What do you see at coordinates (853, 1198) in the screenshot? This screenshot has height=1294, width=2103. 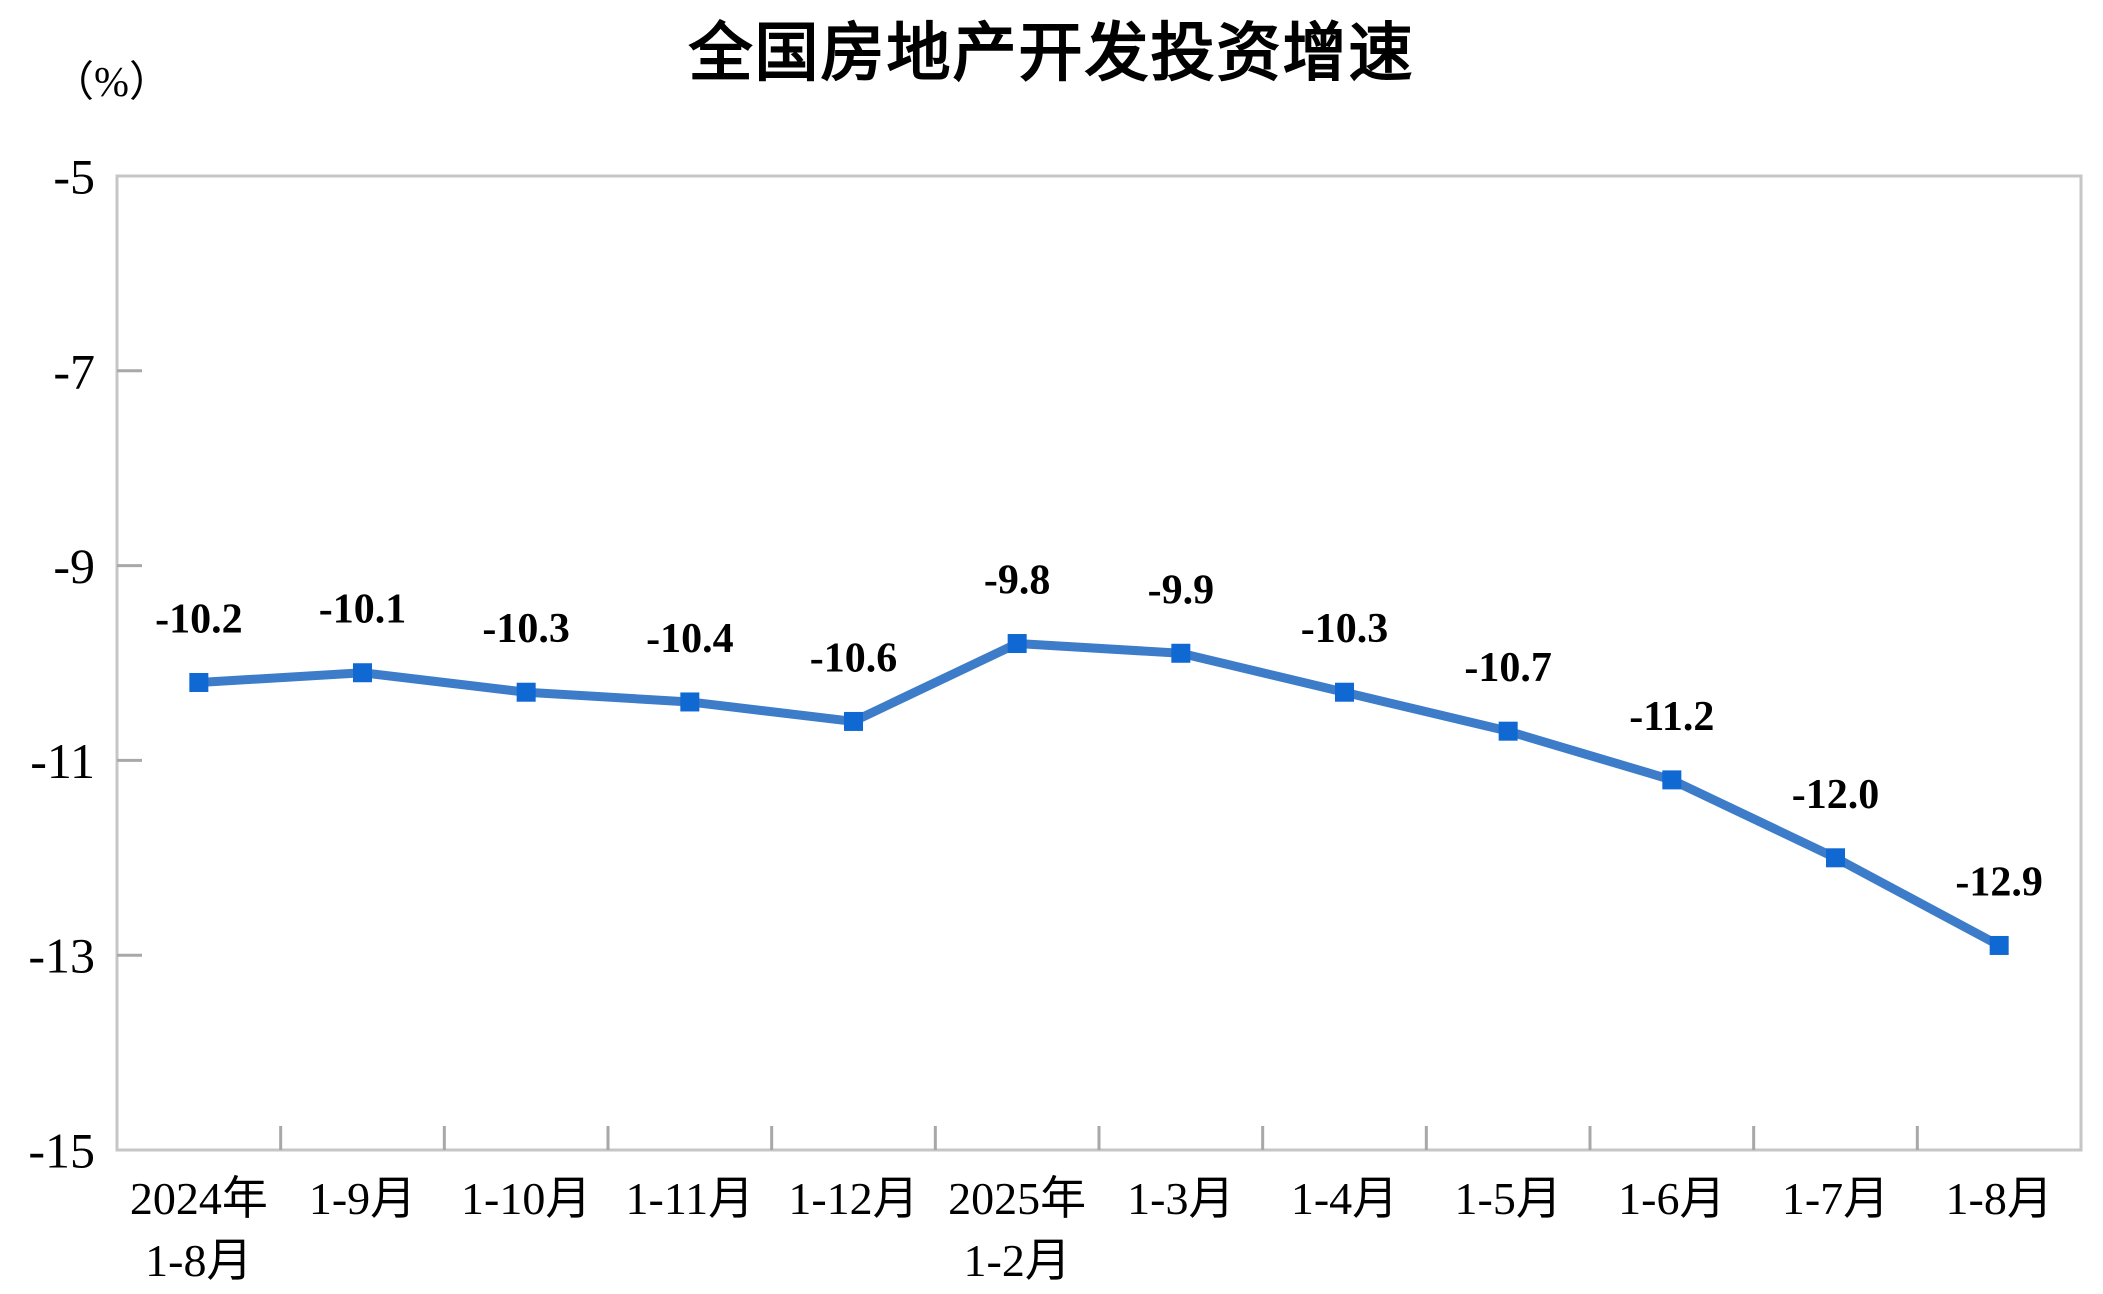 I see `x-axis-category-label: 1-12月` at bounding box center [853, 1198].